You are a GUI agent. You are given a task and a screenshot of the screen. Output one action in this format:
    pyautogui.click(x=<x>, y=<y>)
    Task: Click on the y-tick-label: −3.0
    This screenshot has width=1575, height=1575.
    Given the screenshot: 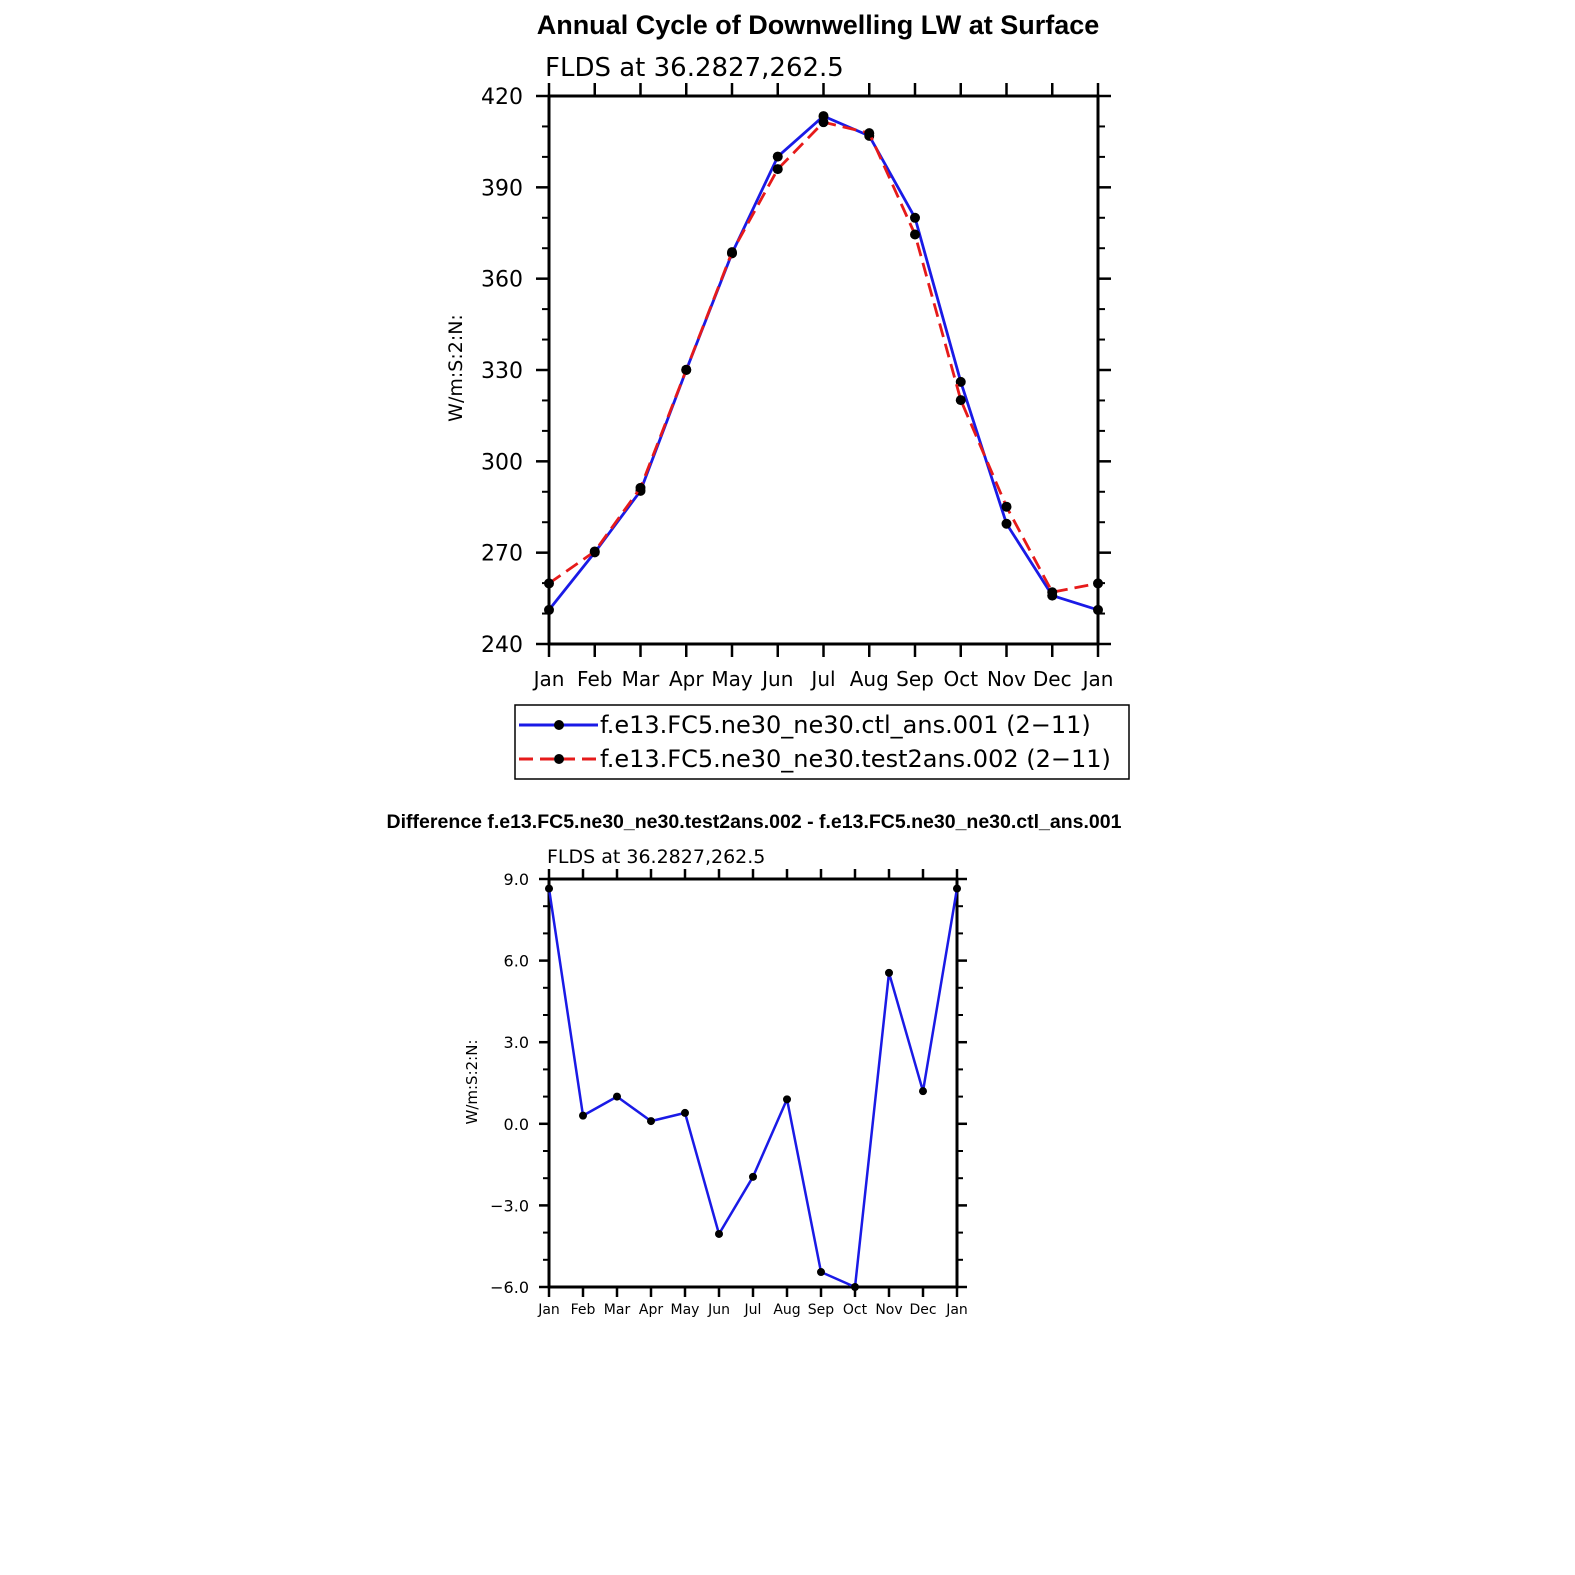 What is the action you would take?
    pyautogui.click(x=509, y=1205)
    